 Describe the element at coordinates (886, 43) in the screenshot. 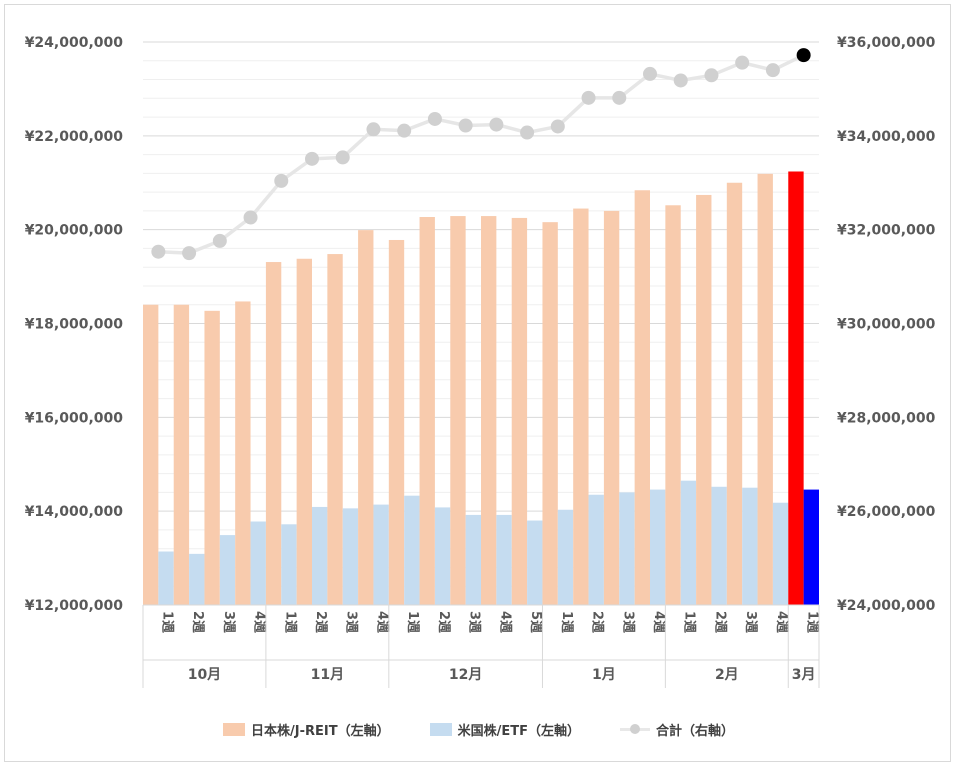

I see `y-right-tick-label: ¥36,000,000` at that location.